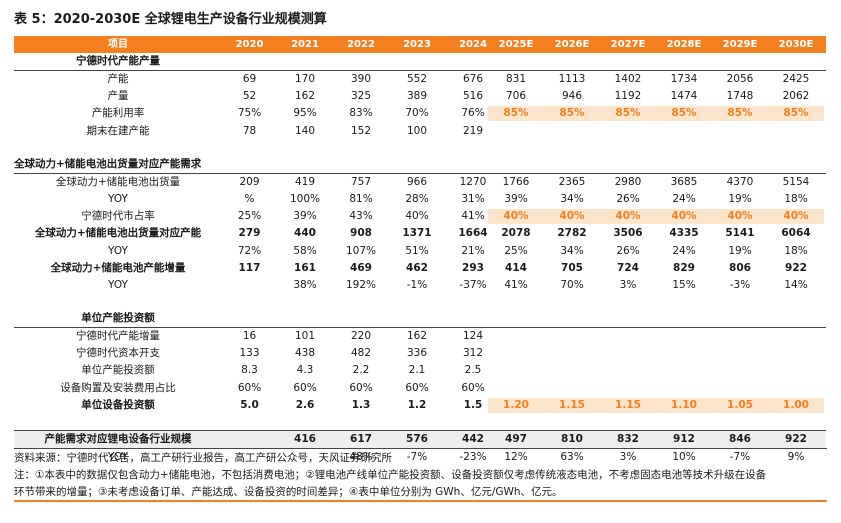  Describe the element at coordinates (361, 250) in the screenshot. I see `row-value: 107%` at that location.